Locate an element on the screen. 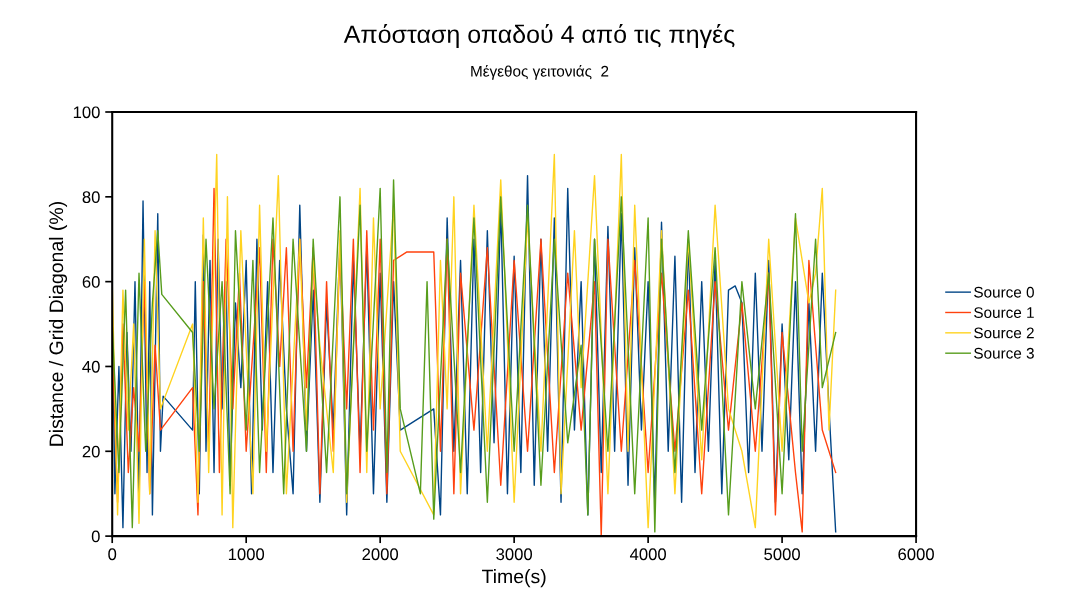 This screenshot has width=1079, height=612. chart-subtitle: Μέγεθος γειτονιάς 2 is located at coordinates (540, 72).